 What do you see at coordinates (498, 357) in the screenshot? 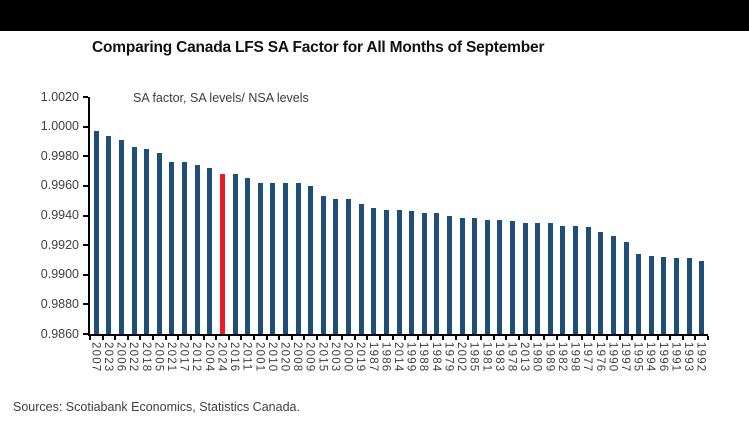
I see `x-tick-label: 1983` at bounding box center [498, 357].